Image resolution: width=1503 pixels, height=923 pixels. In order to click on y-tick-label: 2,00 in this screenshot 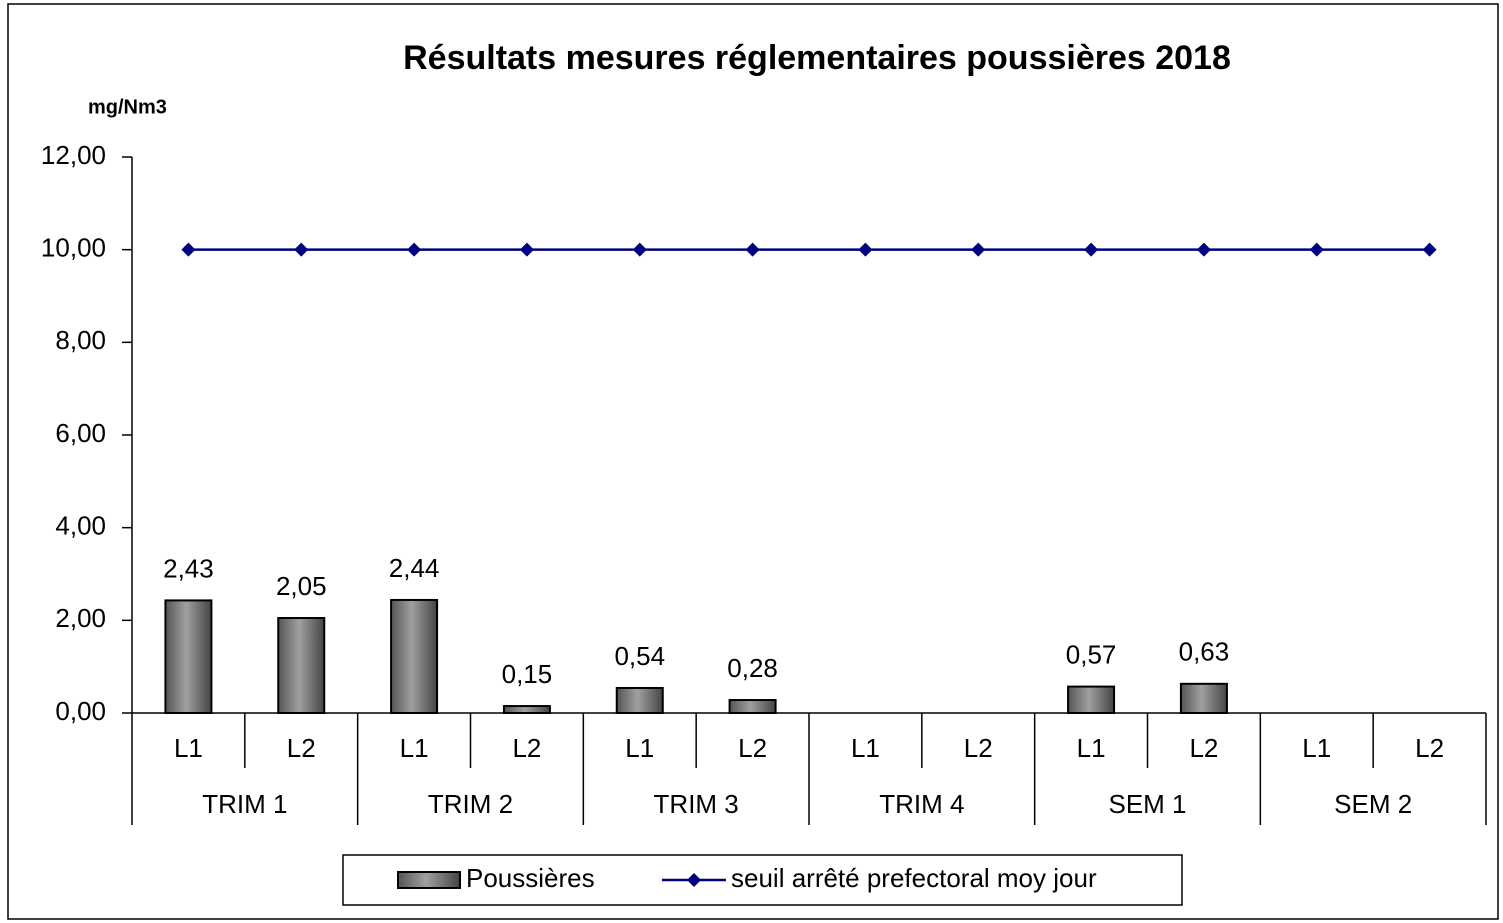, I will do `click(80, 618)`.